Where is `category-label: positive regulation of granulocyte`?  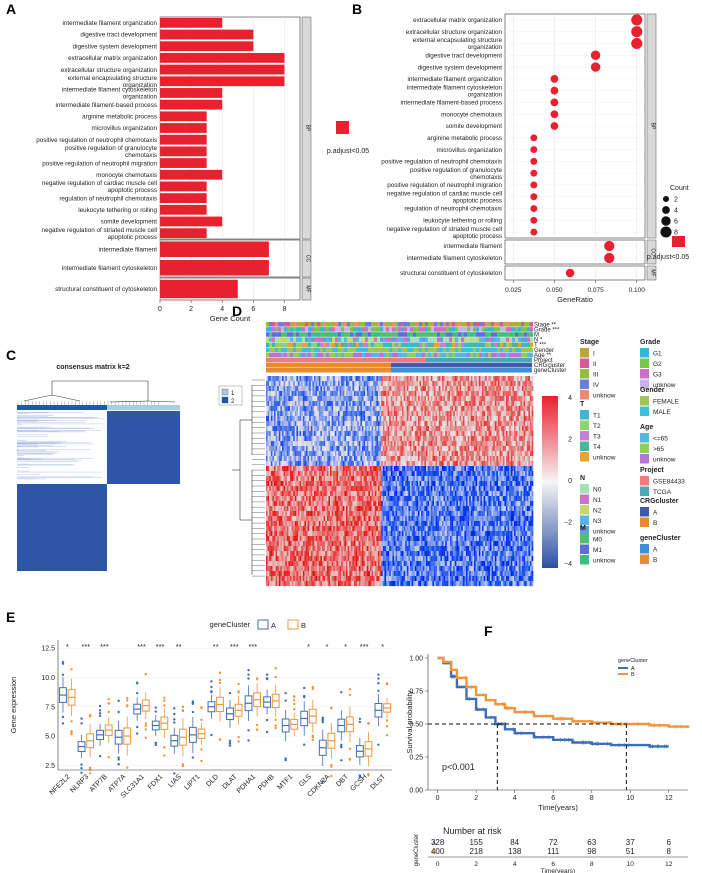
category-label: positive regulation of granulocyte is located at coordinates (111, 148).